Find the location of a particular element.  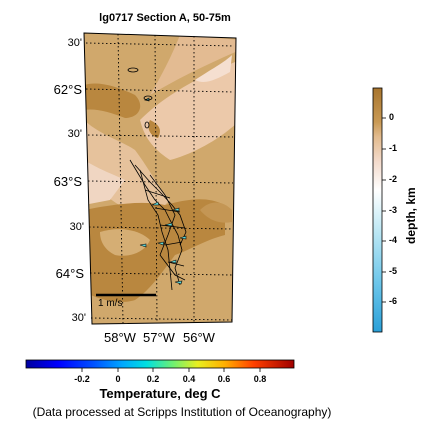

depth-colorbar-label: depth, km is located at coordinates (411, 215).